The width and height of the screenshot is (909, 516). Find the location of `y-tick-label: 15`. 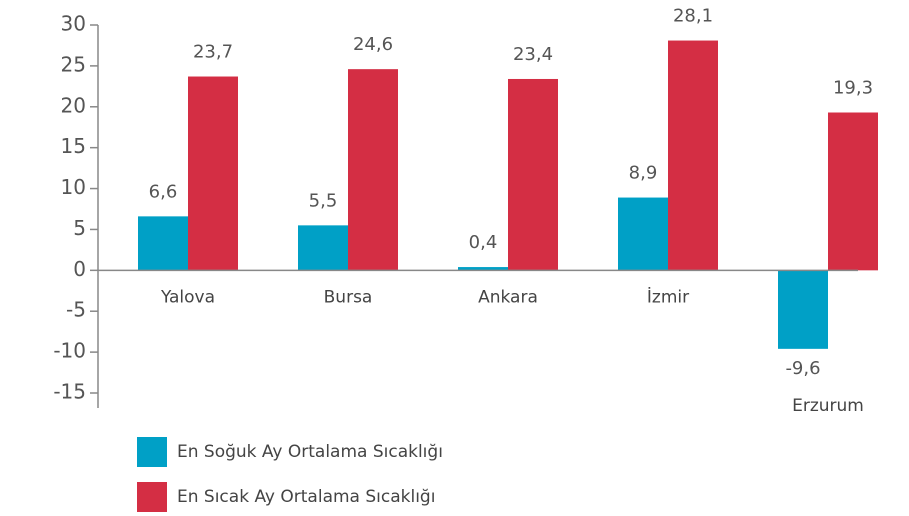

y-tick-label: 15 is located at coordinates (73, 146).